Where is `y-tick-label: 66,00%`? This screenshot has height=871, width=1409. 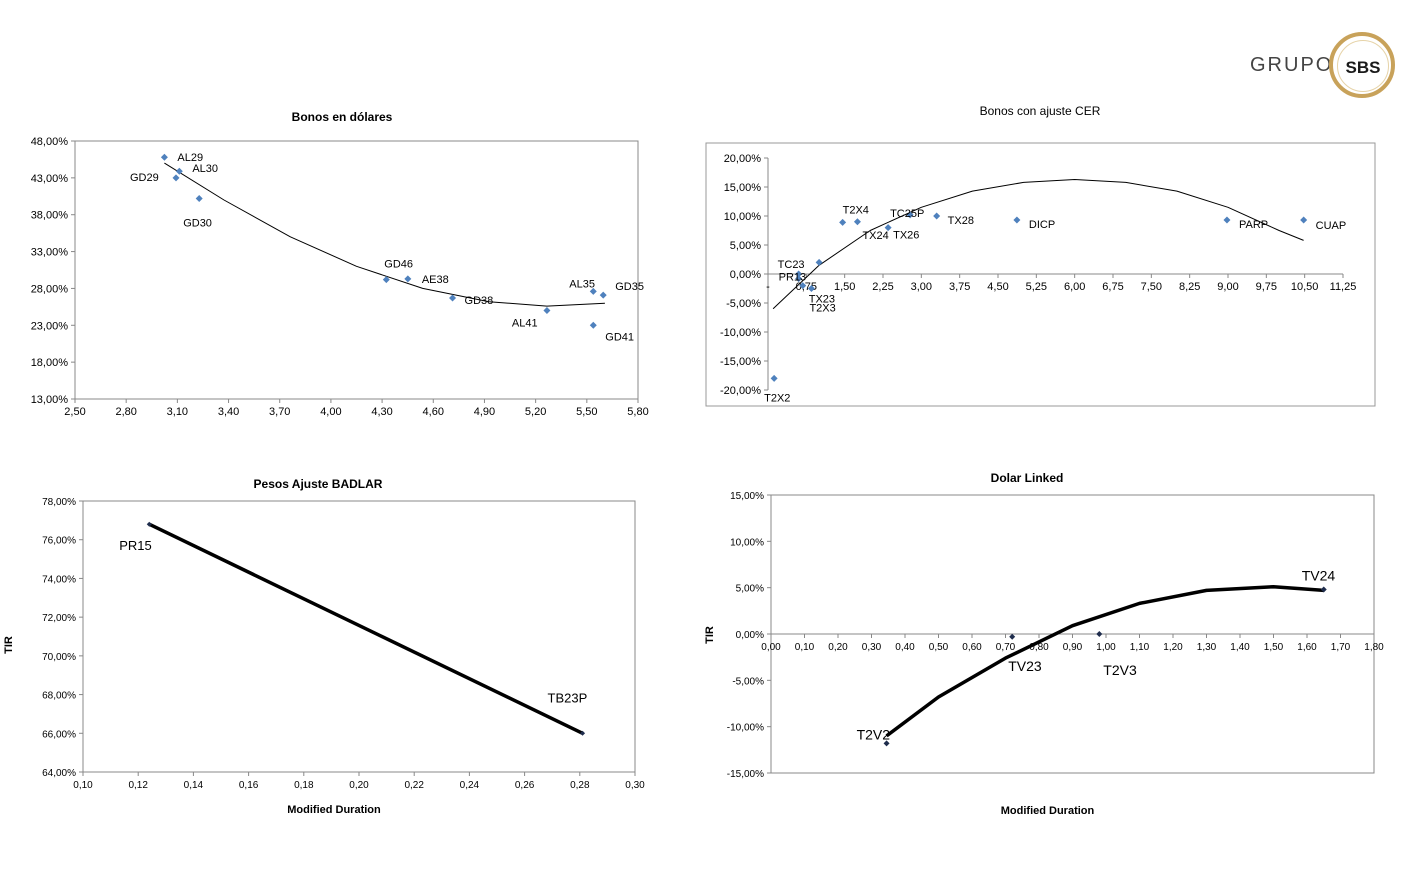 y-tick-label: 66,00% is located at coordinates (59, 734).